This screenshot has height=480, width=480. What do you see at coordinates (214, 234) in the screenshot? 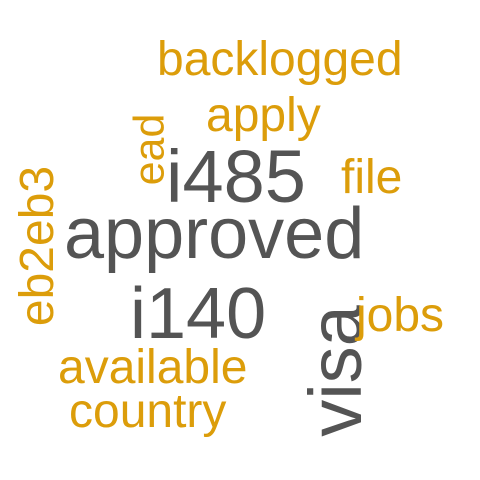
I see `word-approved: approved` at bounding box center [214, 234].